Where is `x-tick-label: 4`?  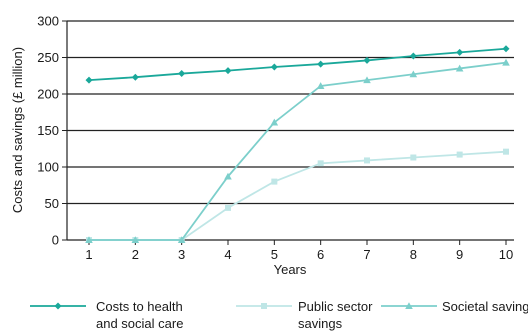
x-tick-label: 4 is located at coordinates (227, 254).